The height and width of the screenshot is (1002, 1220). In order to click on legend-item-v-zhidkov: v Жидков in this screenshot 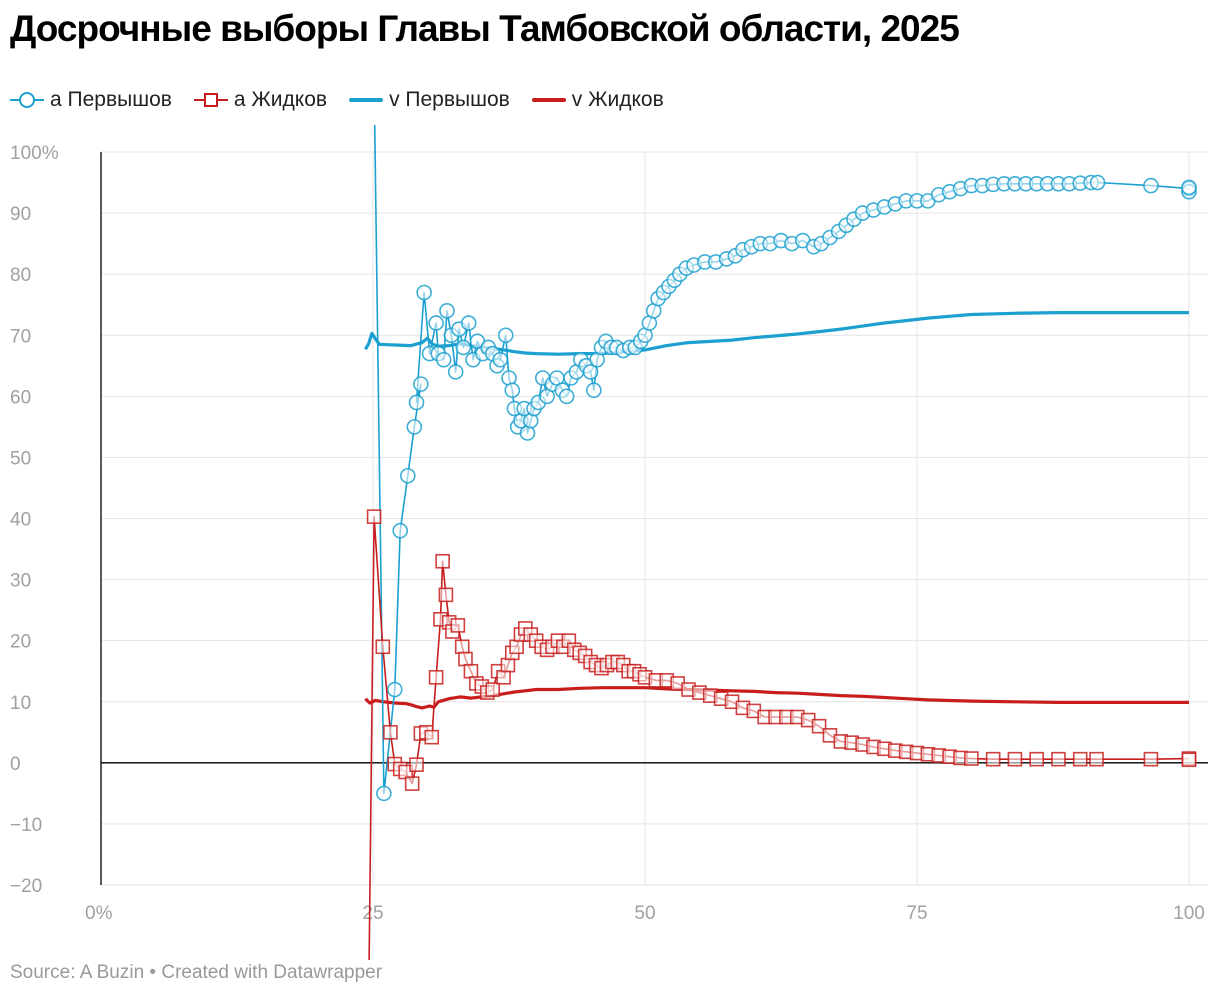, I will do `click(597, 100)`.